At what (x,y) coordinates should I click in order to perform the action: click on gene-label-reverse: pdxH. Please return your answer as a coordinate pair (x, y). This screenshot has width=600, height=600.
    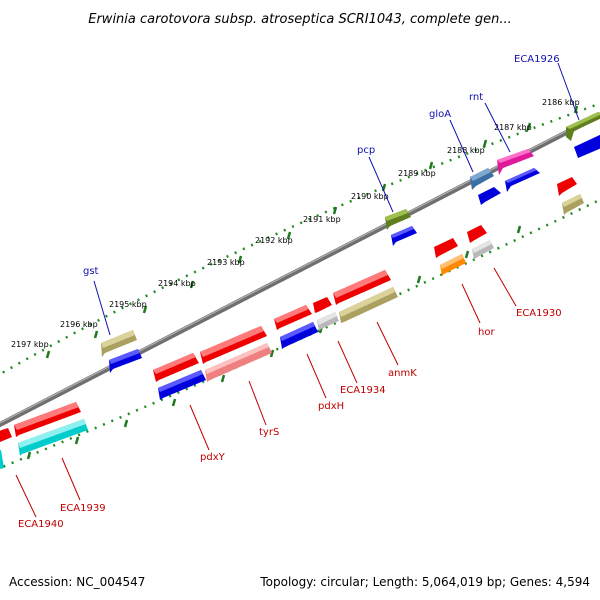
    Looking at the image, I should click on (331, 406).